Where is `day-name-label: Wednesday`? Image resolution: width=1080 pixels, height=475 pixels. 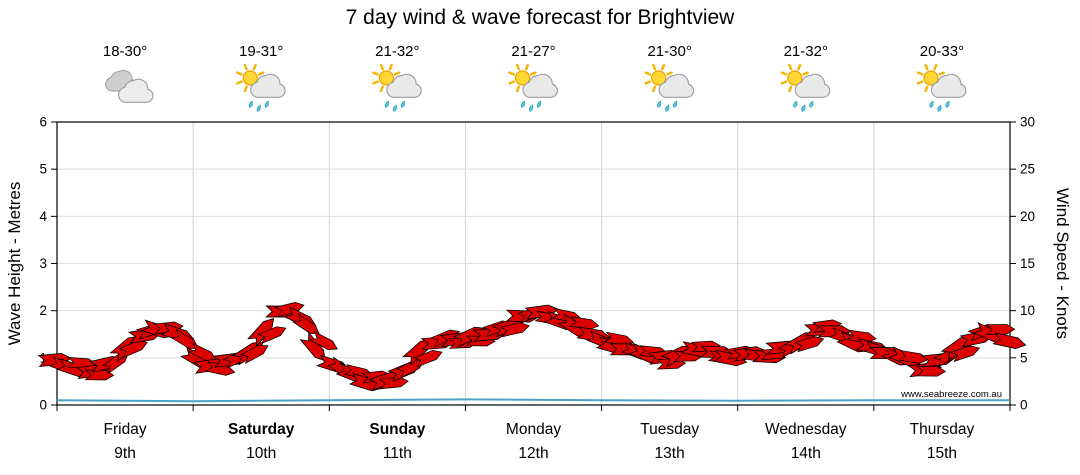
day-name-label: Wednesday is located at coordinates (806, 429).